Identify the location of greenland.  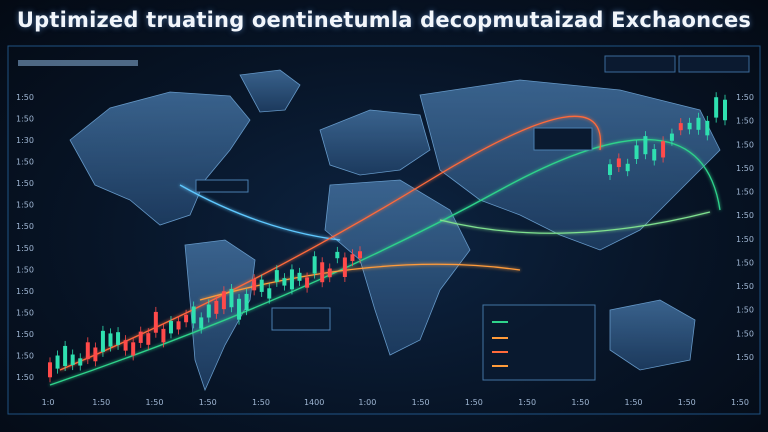
(270, 91).